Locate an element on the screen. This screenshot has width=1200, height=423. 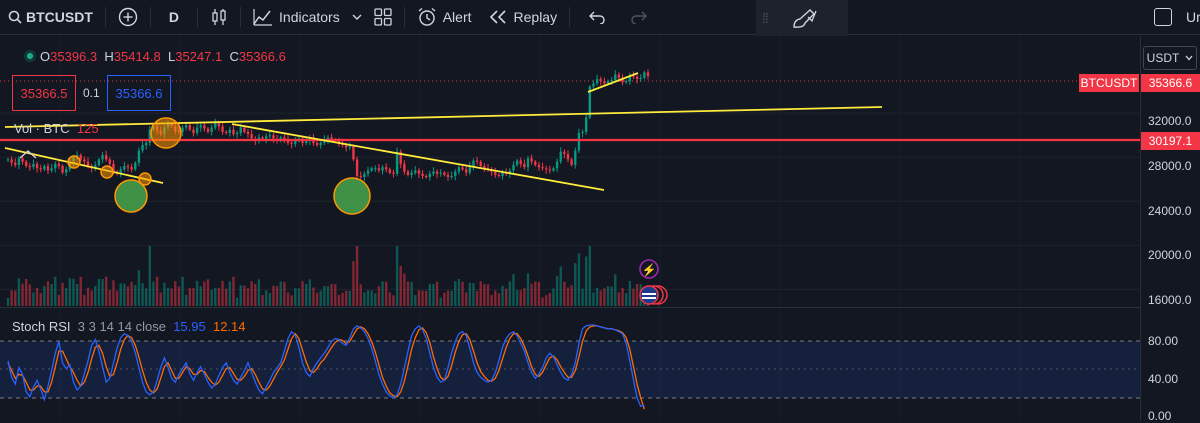
divider is located at coordinates (150, 17).